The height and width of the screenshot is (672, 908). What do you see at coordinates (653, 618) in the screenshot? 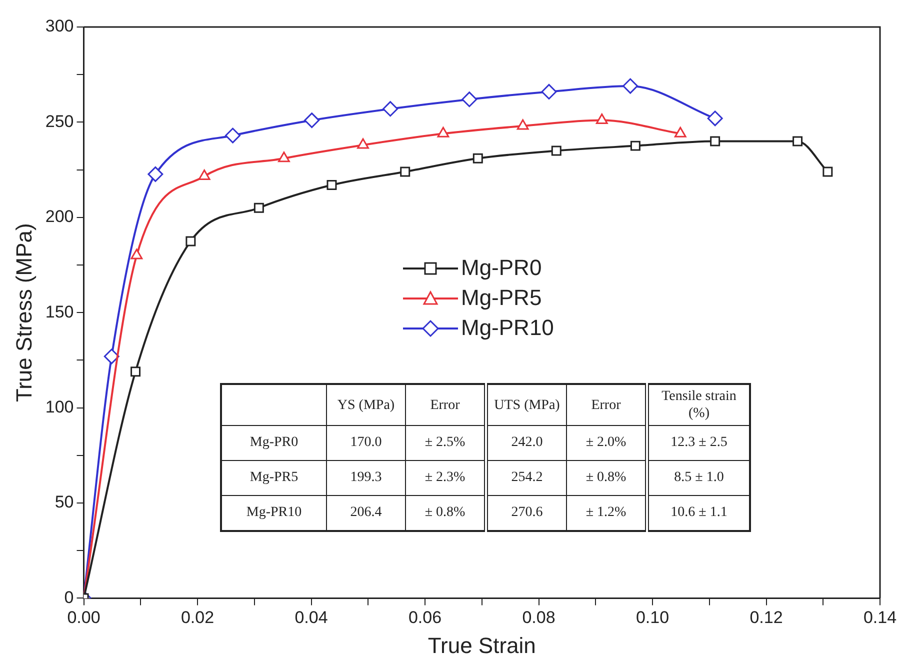
I see `x-tick-label: 0.10` at bounding box center [653, 618].